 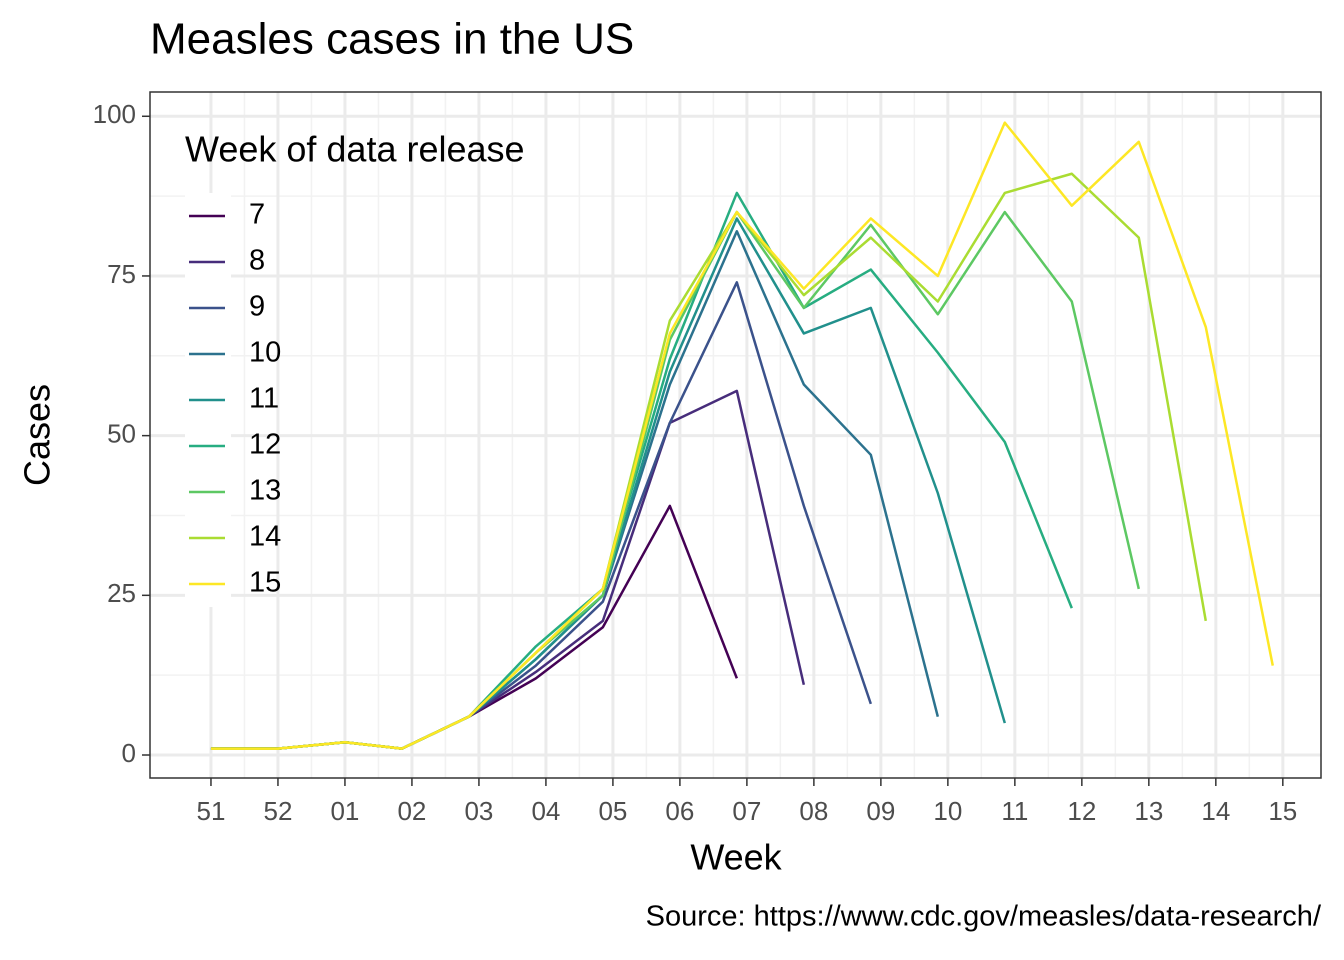 I want to click on x-tick-label: 14, so click(x=1215, y=811).